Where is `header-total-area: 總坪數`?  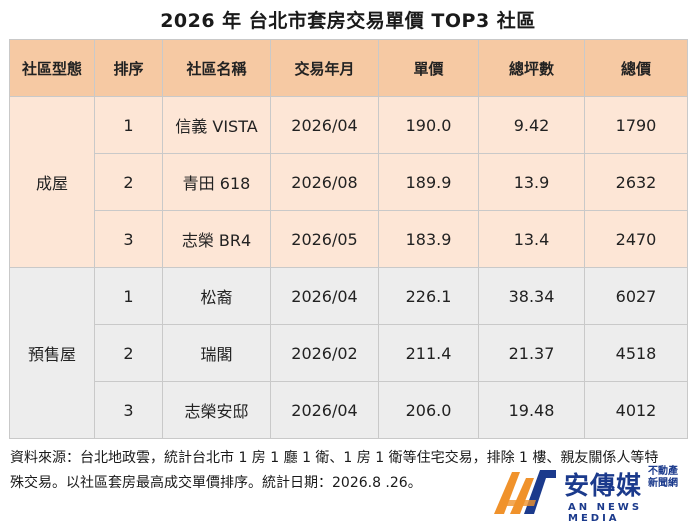 header-total-area: 總坪數 is located at coordinates (531, 68).